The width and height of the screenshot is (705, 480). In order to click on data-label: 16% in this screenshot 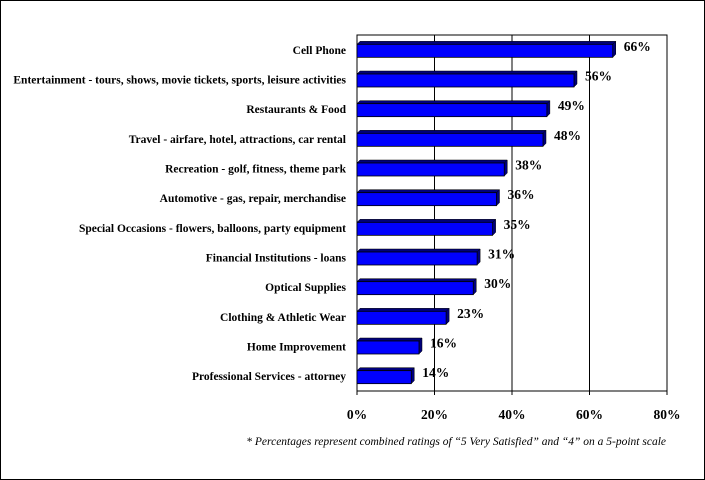, I will do `click(443, 343)`.